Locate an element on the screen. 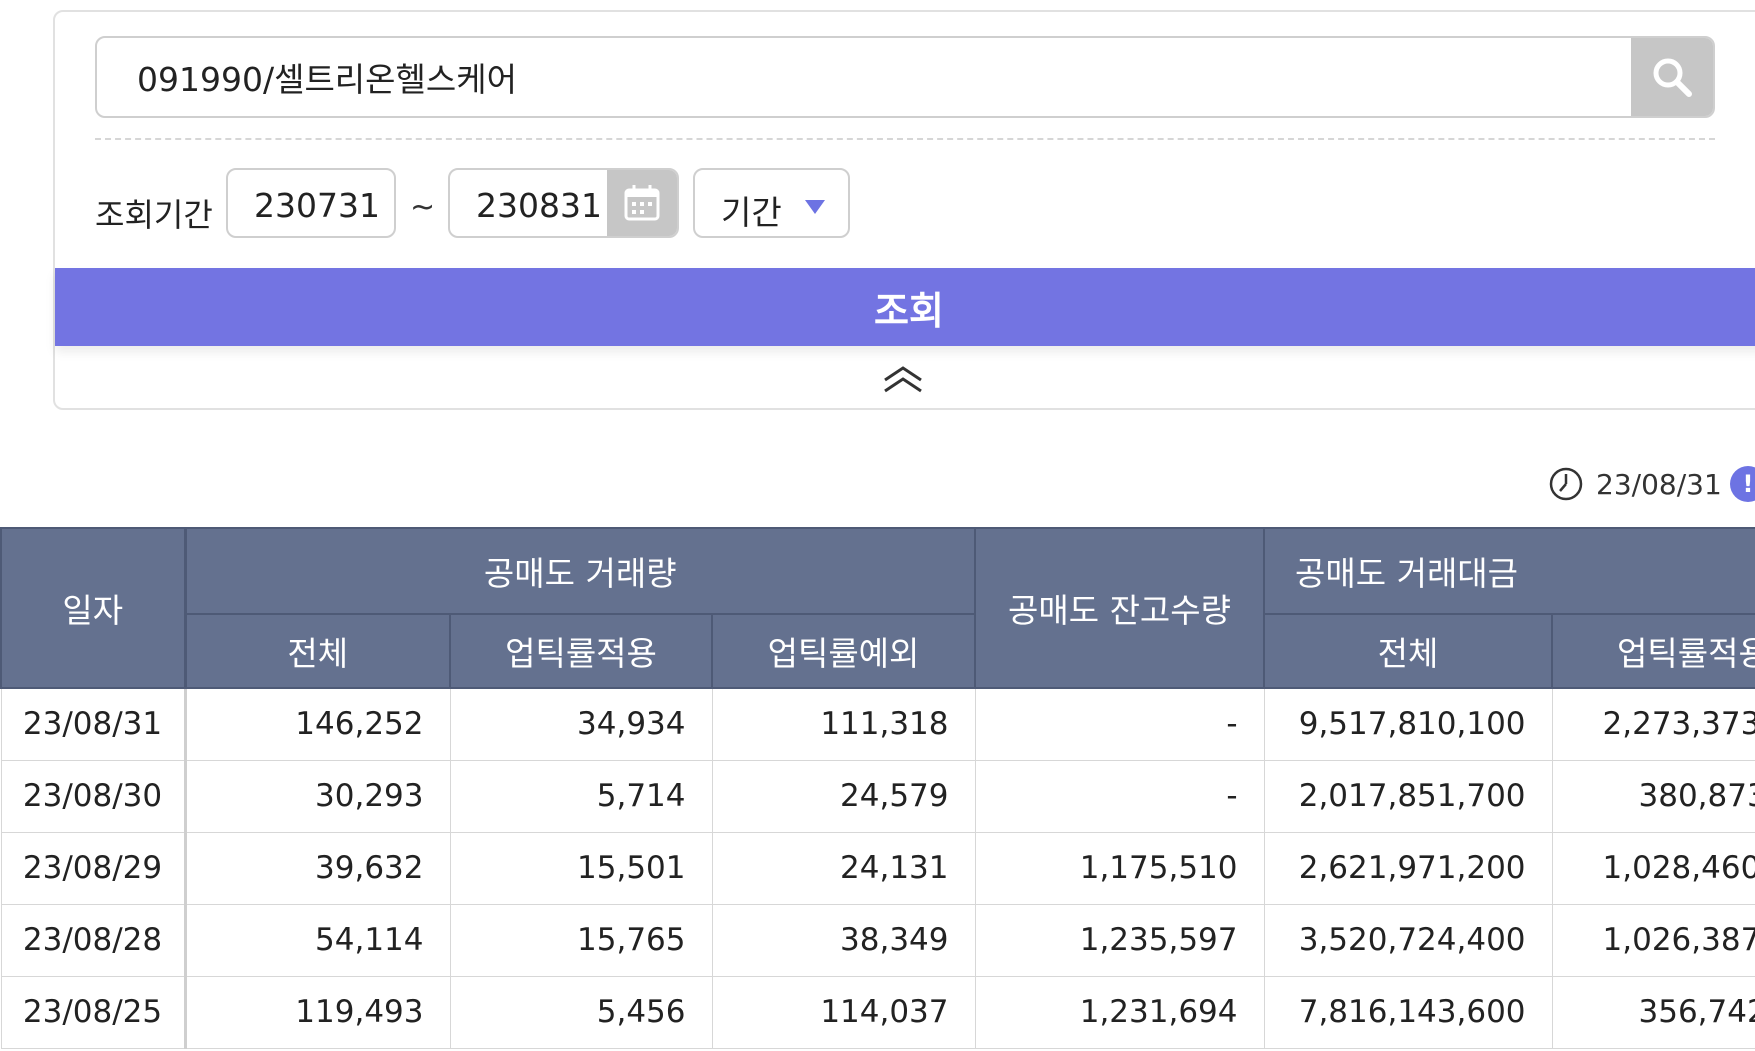 The image size is (1755, 1051). cell-amt-total: 7,816,143,600 is located at coordinates (1408, 1012).